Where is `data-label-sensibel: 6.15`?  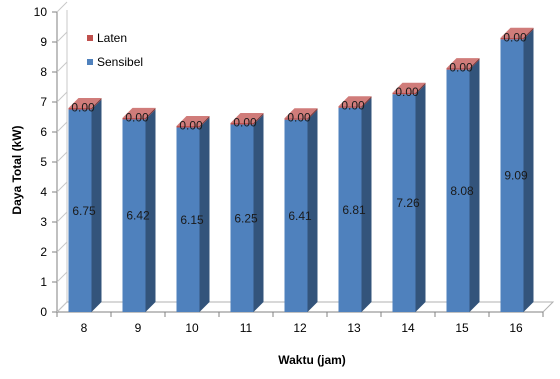
data-label-sensibel: 6.15 is located at coordinates (192, 220).